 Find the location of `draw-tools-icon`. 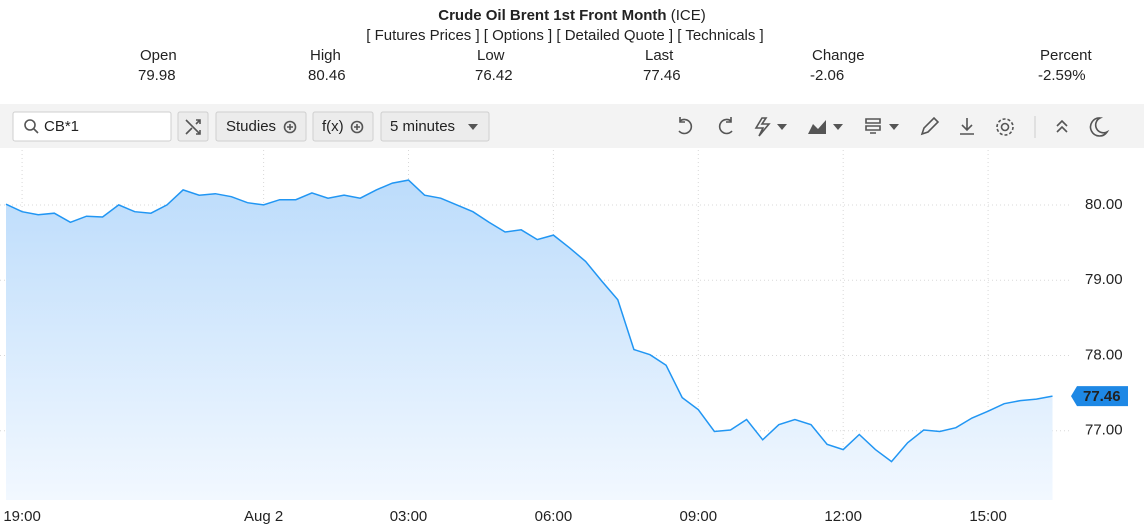

draw-tools-icon is located at coordinates (762, 127).